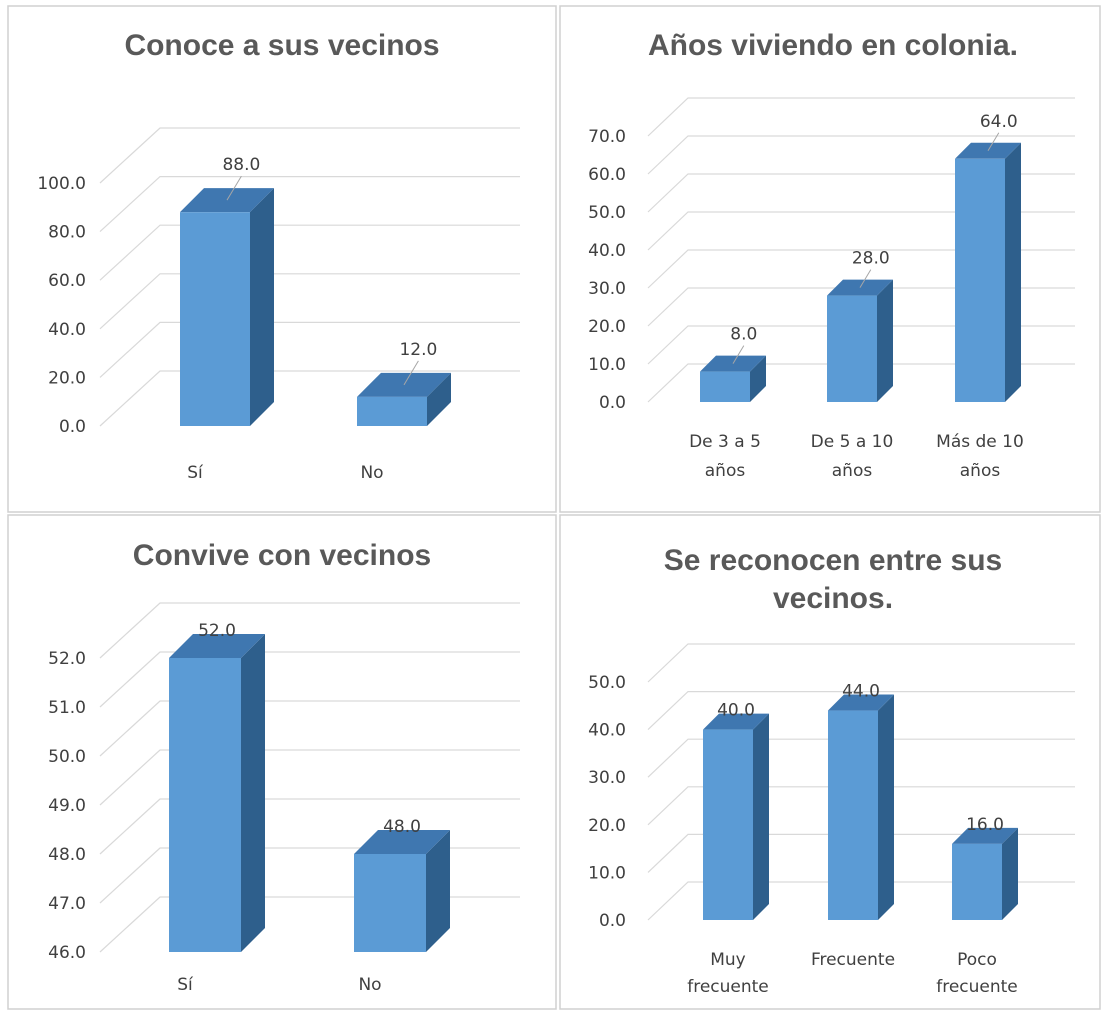 Image resolution: width=1101 pixels, height=1012 pixels. I want to click on data-label: 28.0, so click(871, 259).